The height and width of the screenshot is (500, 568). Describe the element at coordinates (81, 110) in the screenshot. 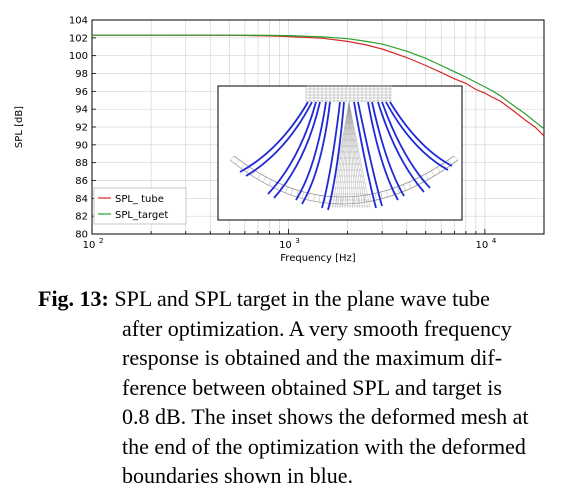

I see `y-tick-label: 94` at that location.